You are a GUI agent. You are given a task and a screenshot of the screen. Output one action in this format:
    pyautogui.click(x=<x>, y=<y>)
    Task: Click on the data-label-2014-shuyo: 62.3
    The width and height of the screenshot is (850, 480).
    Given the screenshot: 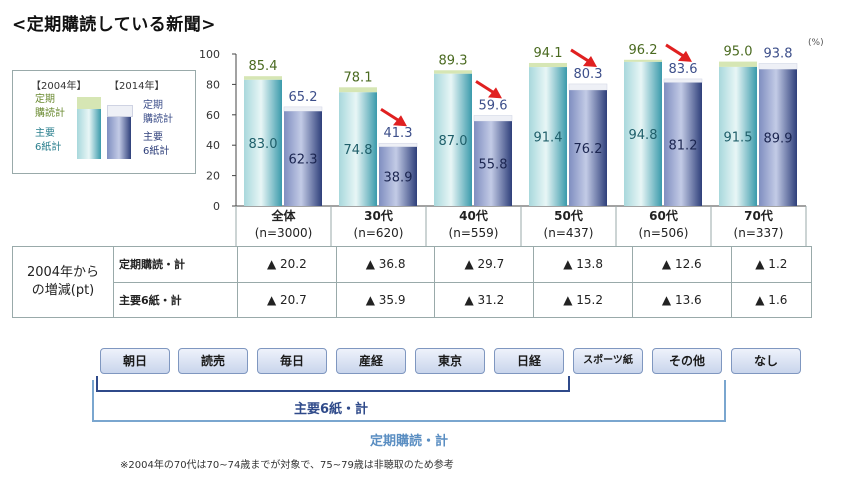 What is the action you would take?
    pyautogui.click(x=303, y=160)
    